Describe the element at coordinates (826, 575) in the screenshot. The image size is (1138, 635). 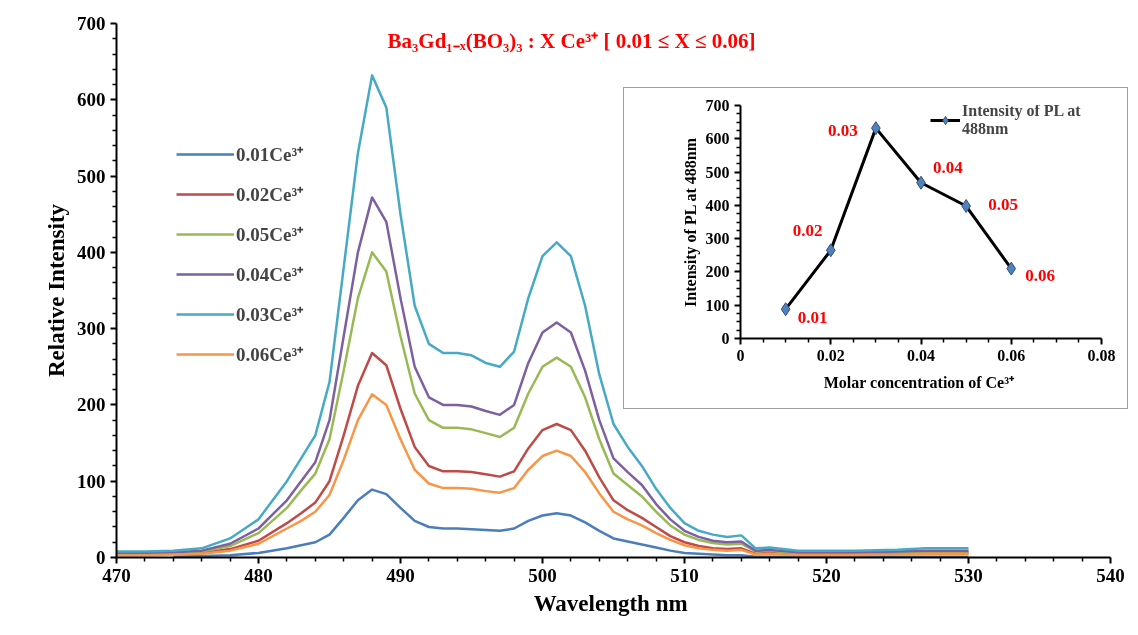
I see `x-tick-label: 520` at that location.